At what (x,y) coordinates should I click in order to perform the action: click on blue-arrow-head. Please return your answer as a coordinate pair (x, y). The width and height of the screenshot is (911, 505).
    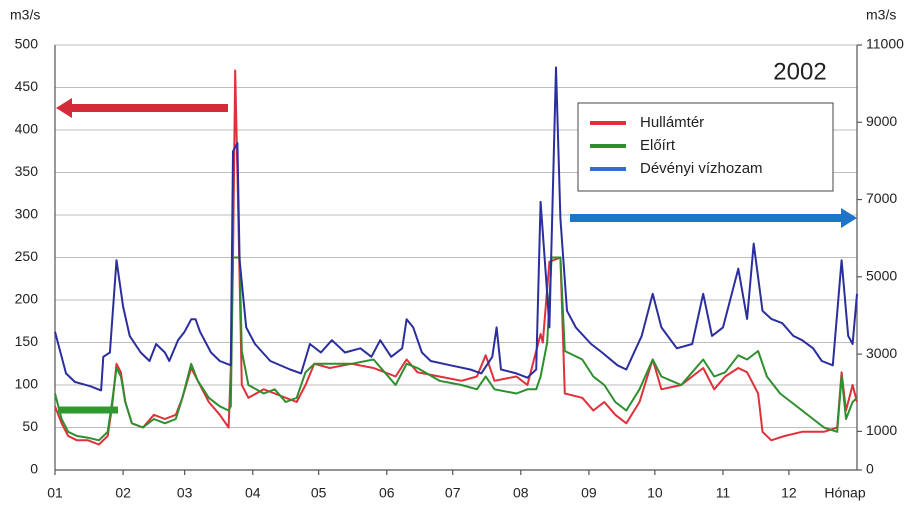
    Looking at the image, I should click on (849, 218).